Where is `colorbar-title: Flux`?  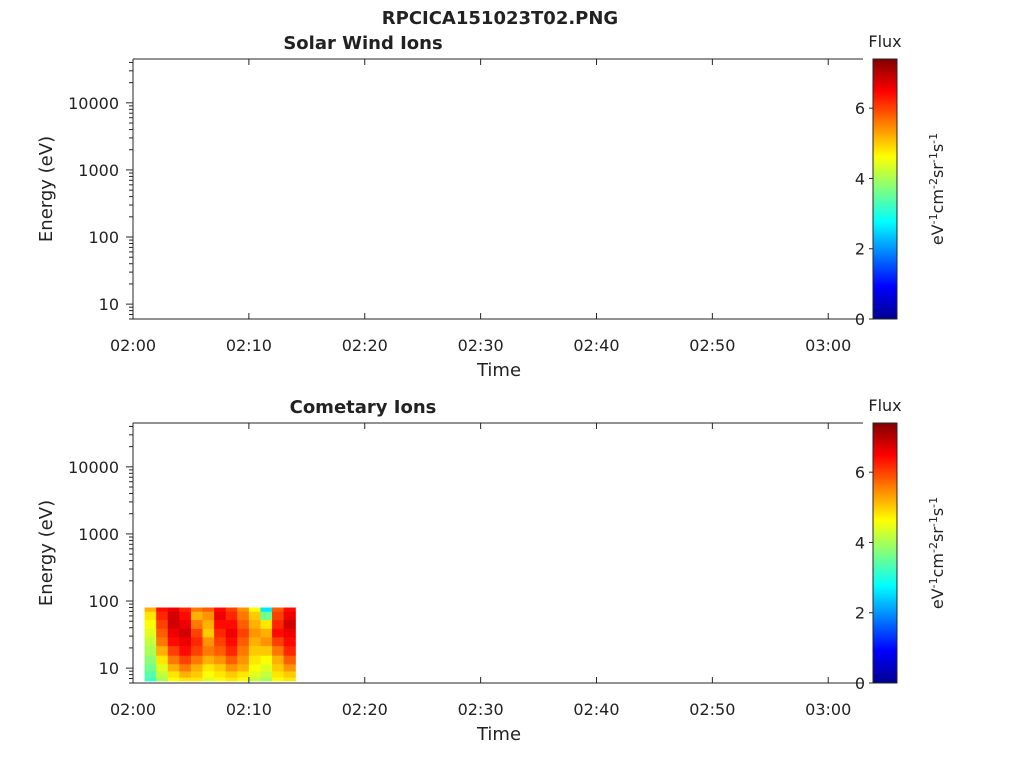 colorbar-title: Flux is located at coordinates (884, 405).